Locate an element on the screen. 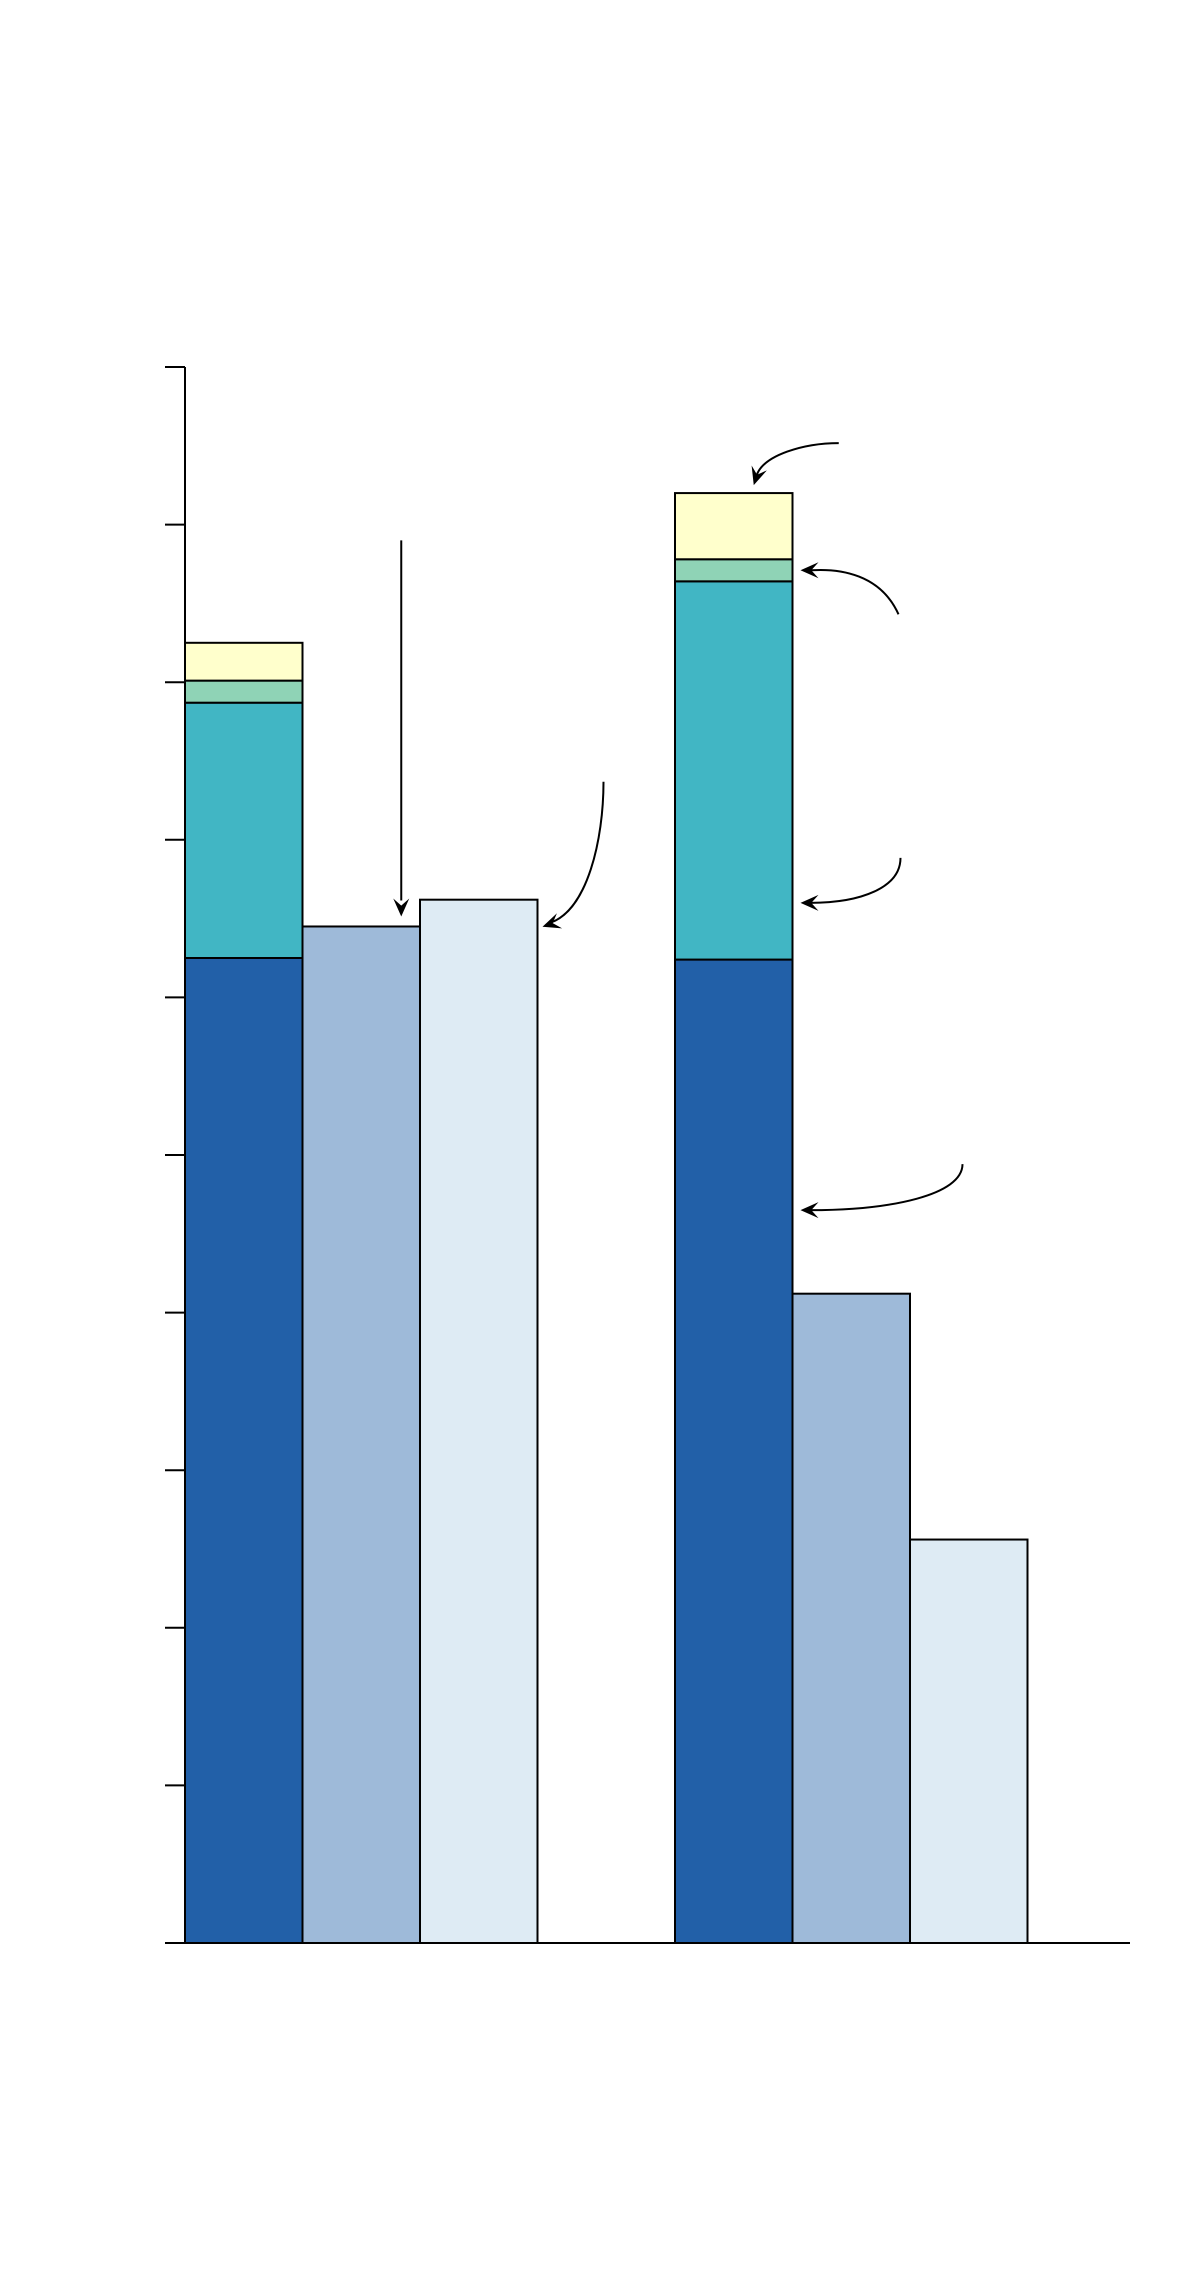 This screenshot has height=2272, width=1200. annotation-arrow-1-head is located at coordinates (401, 907).